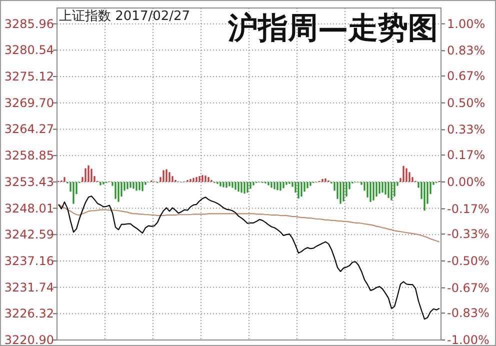  Describe the element at coordinates (468, 339) in the screenshot. I see `y2-tick-label: -1.00%` at that location.